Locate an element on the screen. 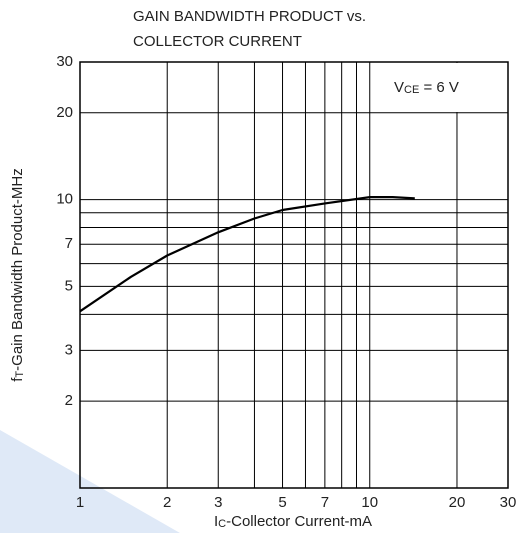 The width and height of the screenshot is (520, 533). chart-title: COLLECTOR CURRENT is located at coordinates (217, 41).